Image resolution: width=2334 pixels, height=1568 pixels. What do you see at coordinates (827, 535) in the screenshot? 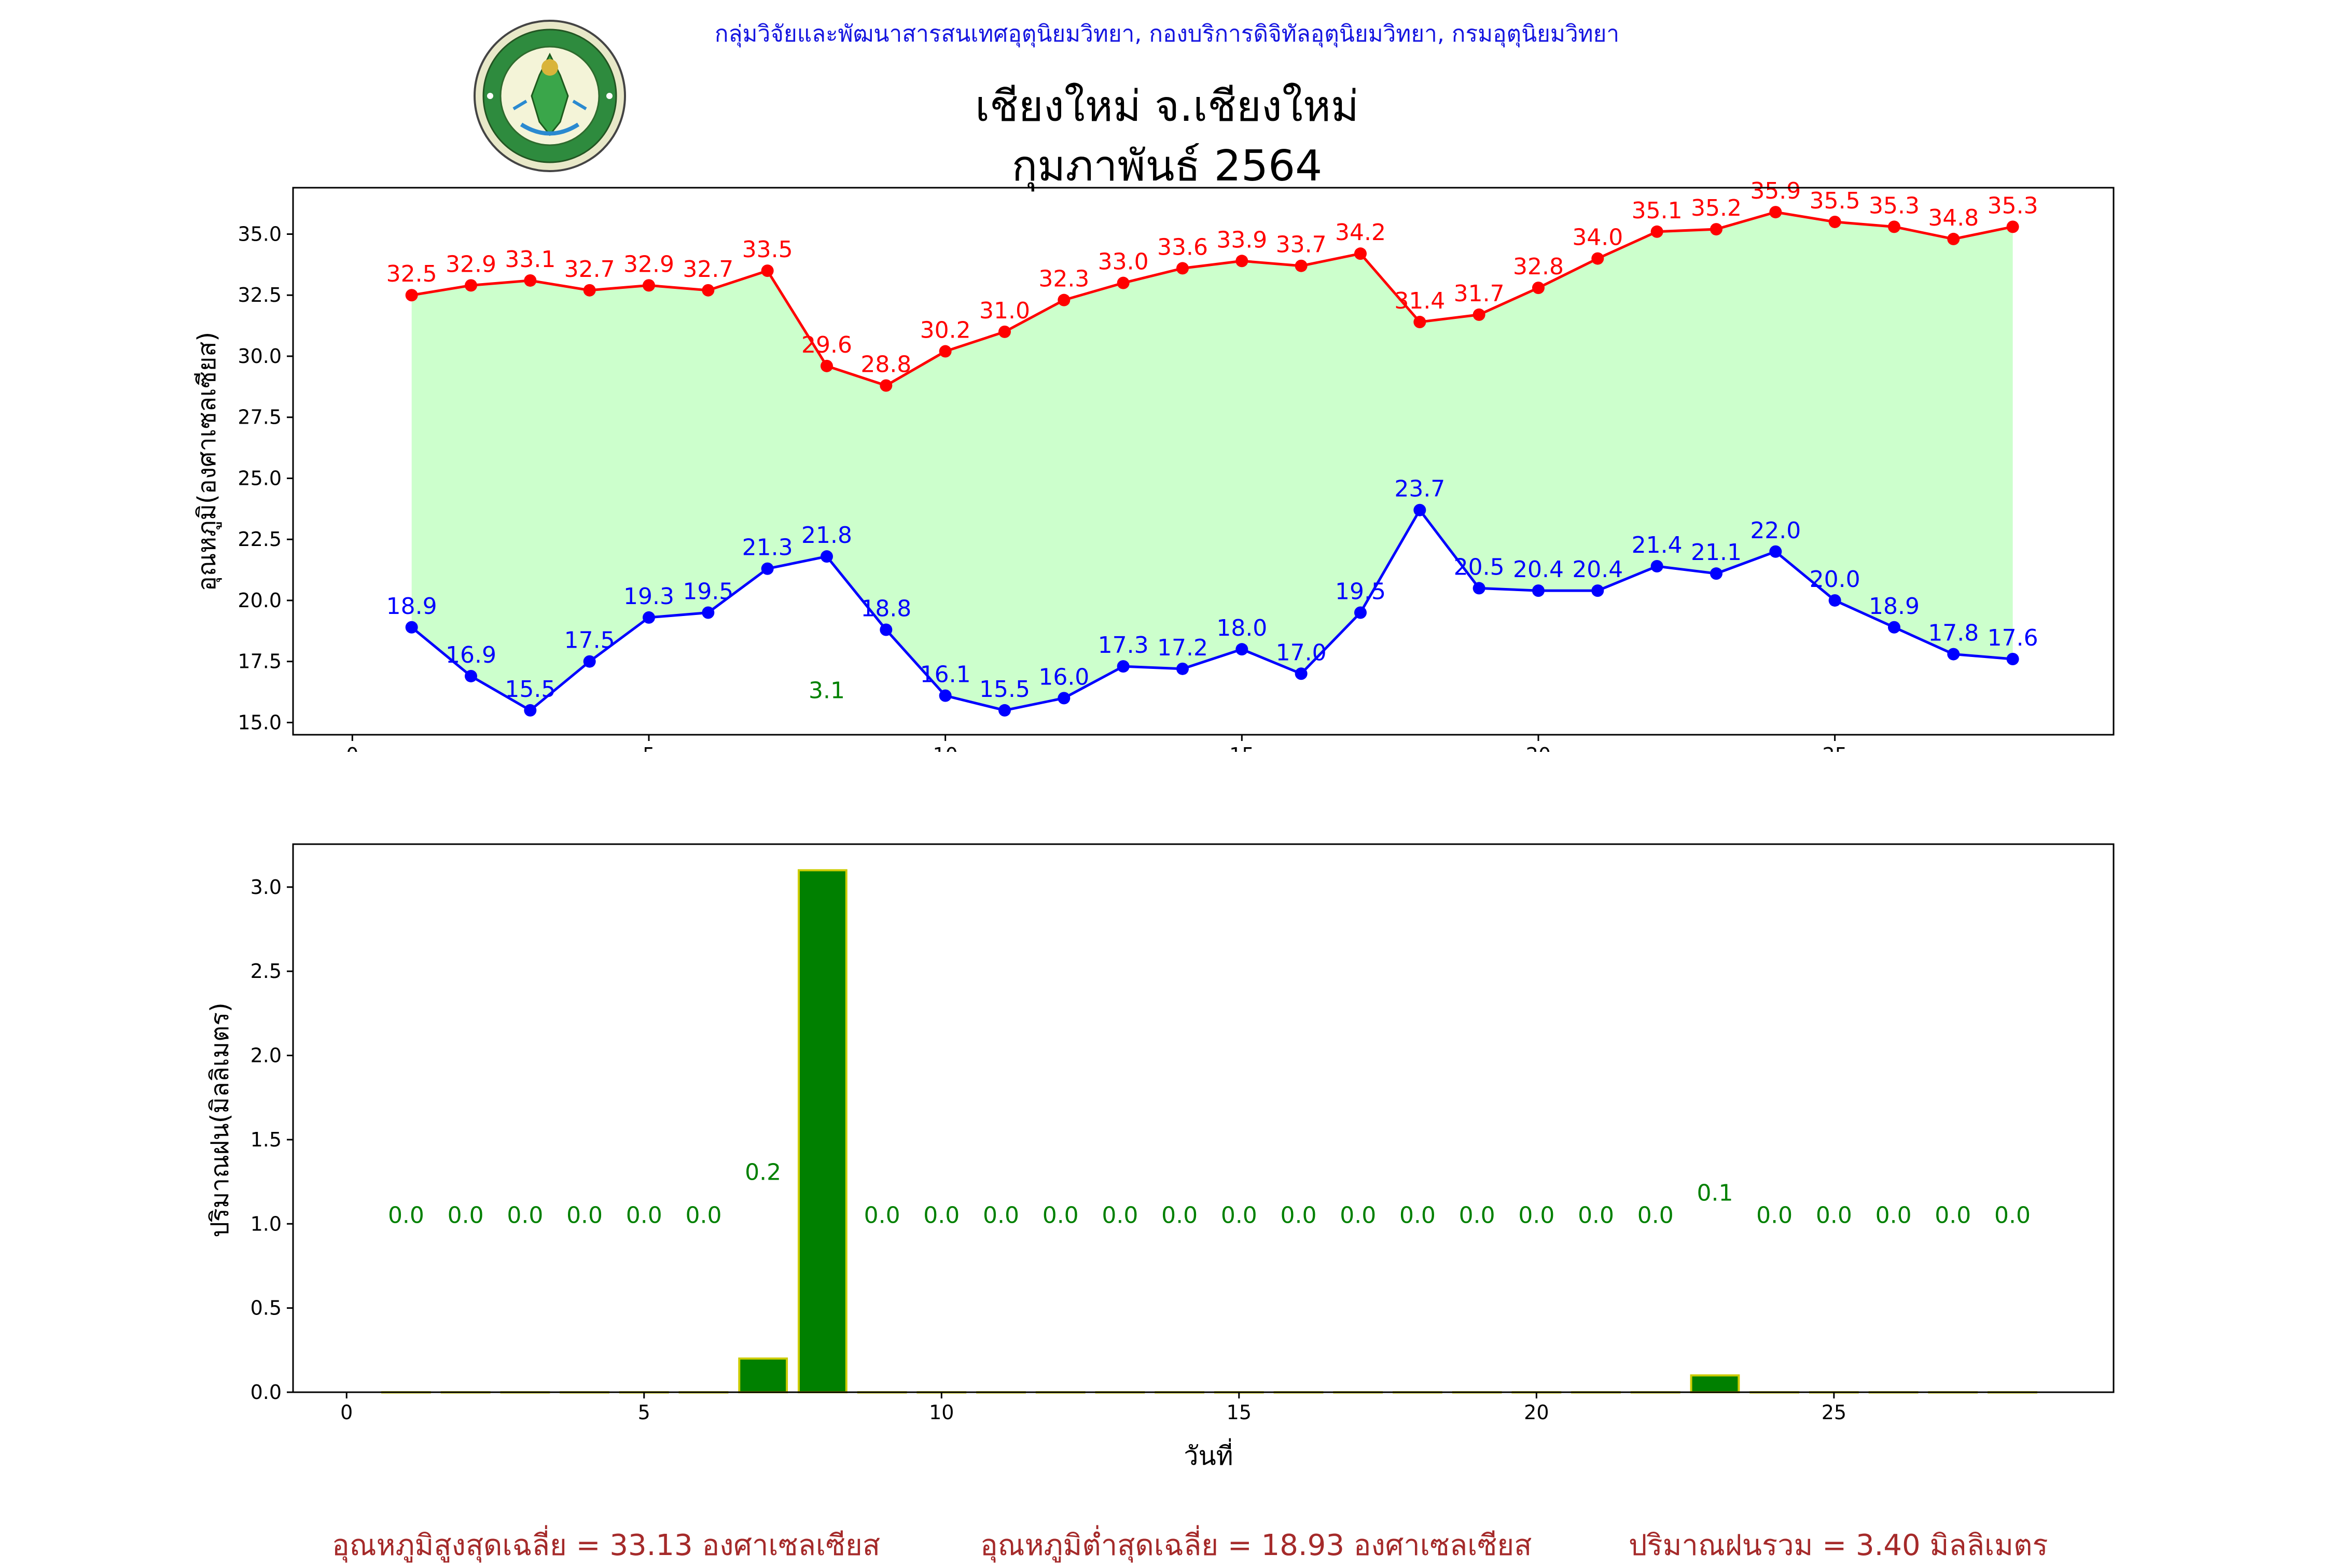
I see `min-temp-value-label: 21.8` at bounding box center [827, 535].